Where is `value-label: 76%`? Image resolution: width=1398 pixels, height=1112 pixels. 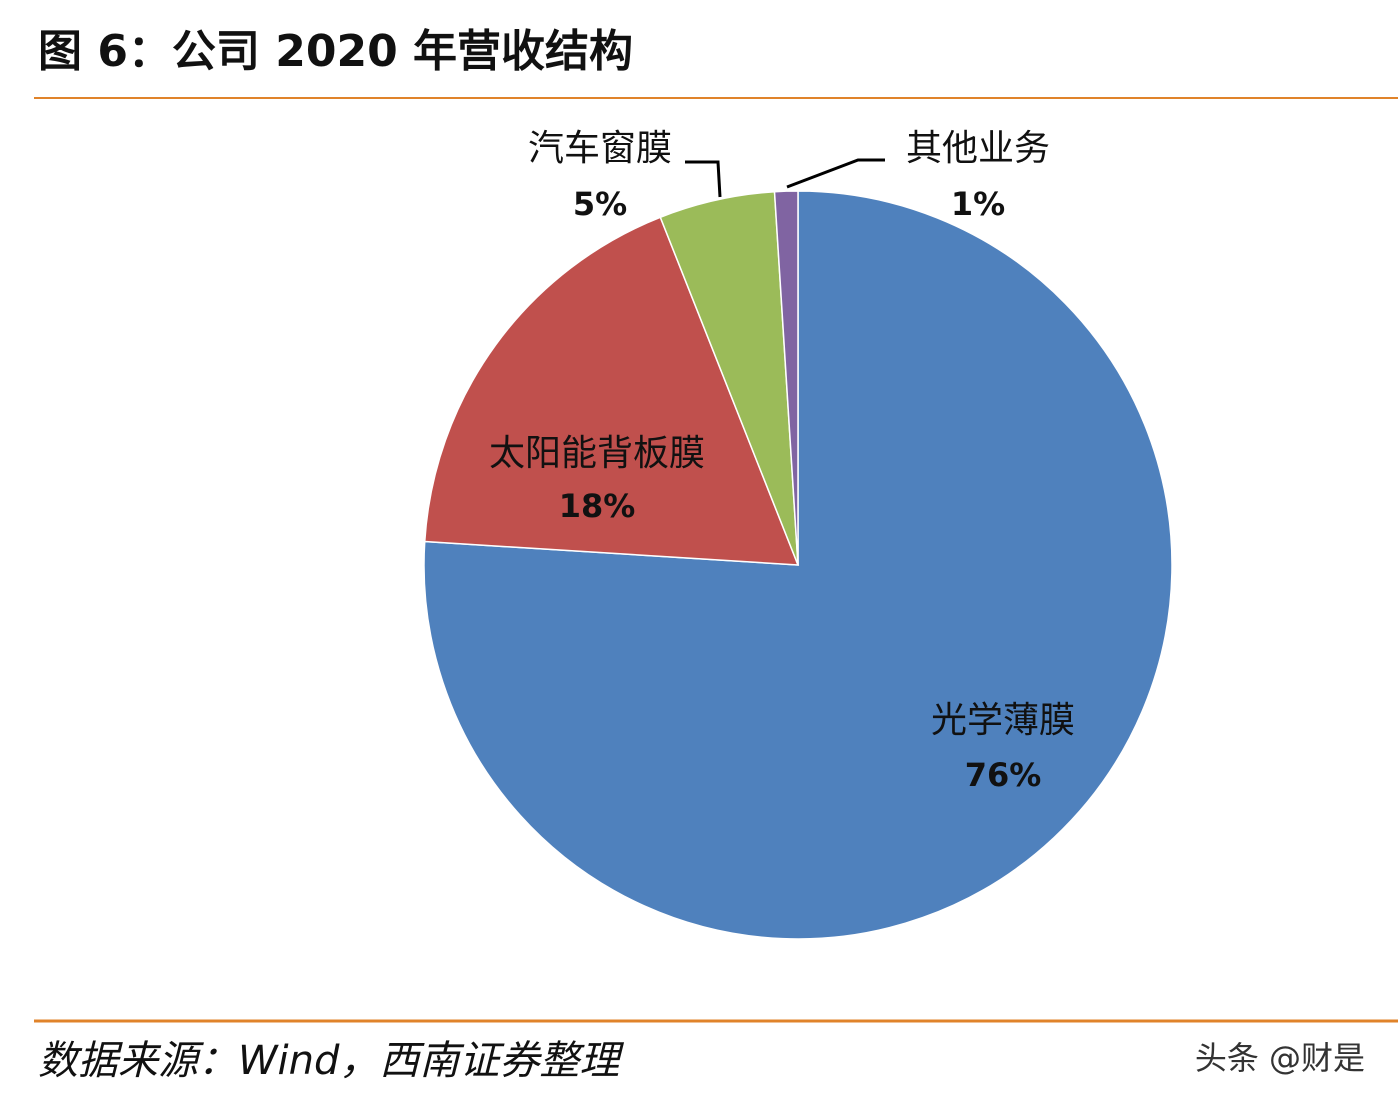
value-label: 76% is located at coordinates (1003, 775).